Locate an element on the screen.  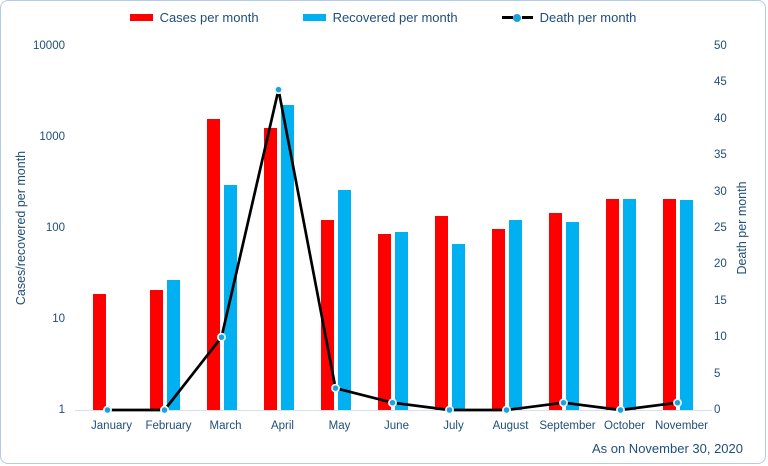
x-label-march: March is located at coordinates (225, 426).